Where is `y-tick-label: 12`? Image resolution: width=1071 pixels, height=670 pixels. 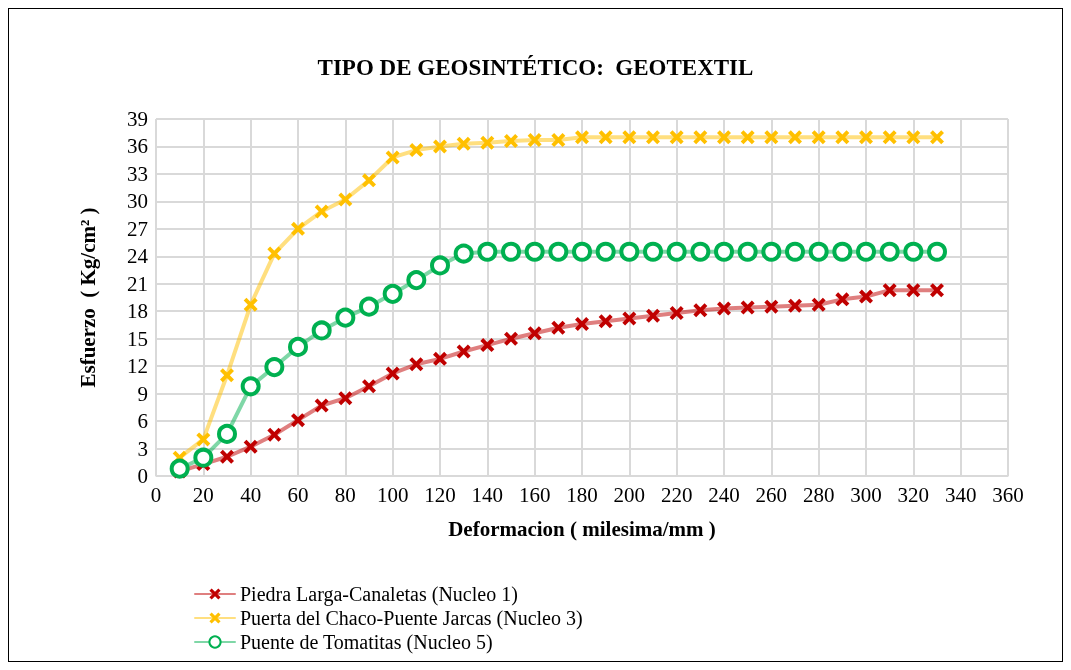
y-tick-label: 12 is located at coordinates (137, 366).